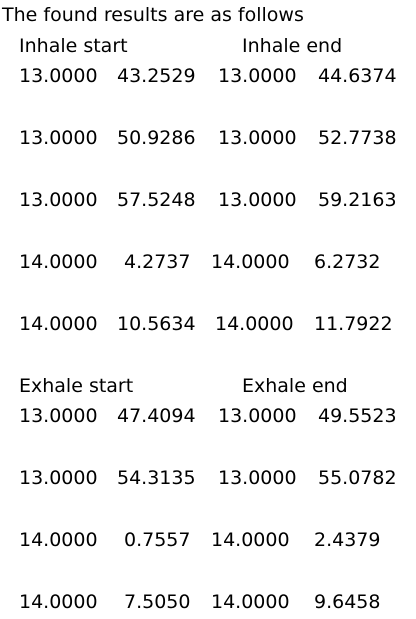 This screenshot has width=416, height=619. What do you see at coordinates (157, 602) in the screenshot?
I see `exhale-start-second: 7.5050` at bounding box center [157, 602].